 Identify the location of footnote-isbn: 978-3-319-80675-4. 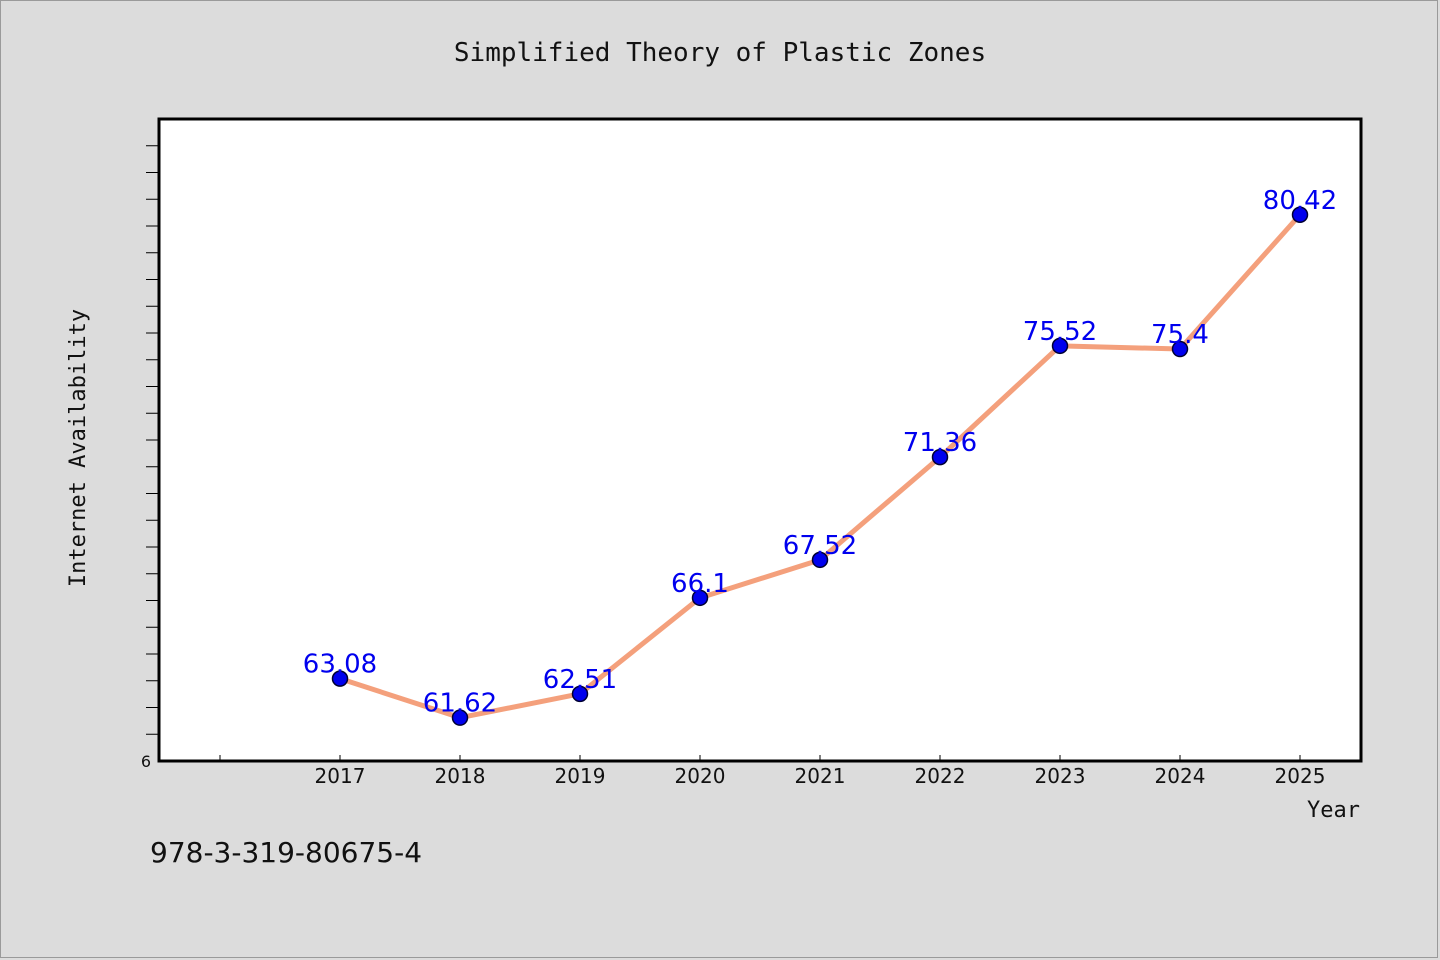
(286, 852).